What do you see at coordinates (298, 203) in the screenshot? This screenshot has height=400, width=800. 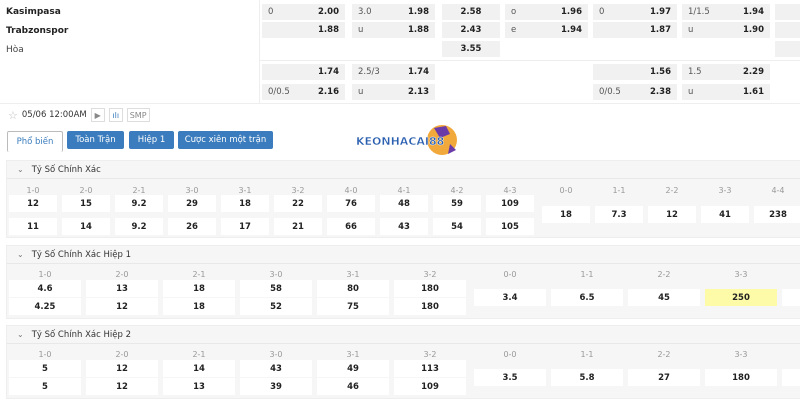 I see `odds-cell-home: 22` at bounding box center [298, 203].